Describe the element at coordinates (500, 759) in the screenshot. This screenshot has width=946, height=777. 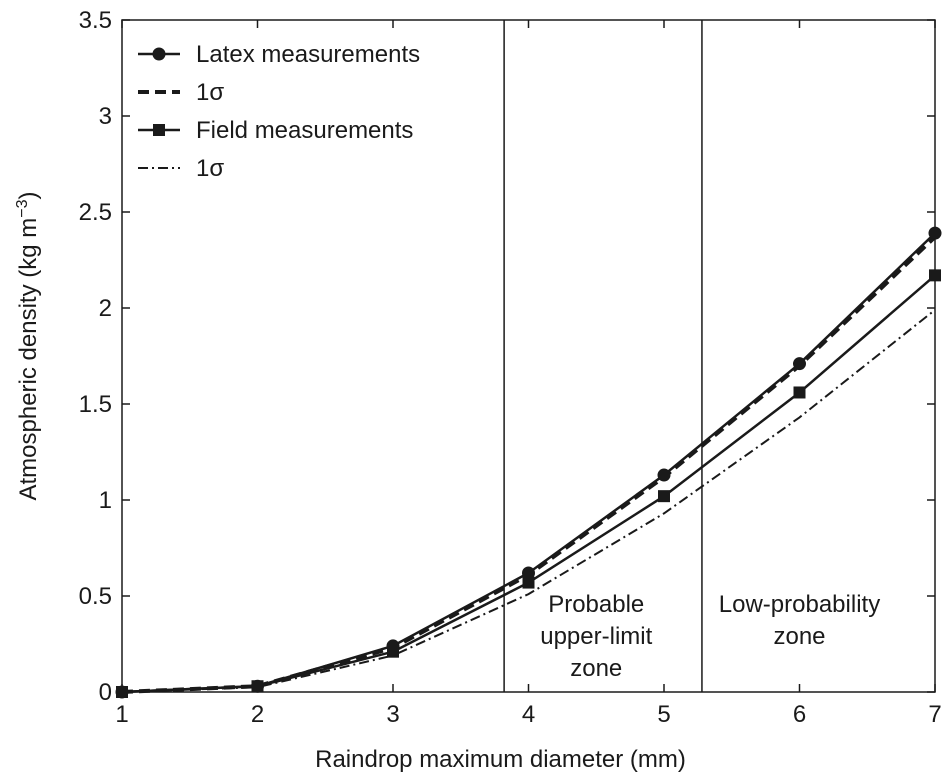
I see `x-axis-title: Raindrop maximum diameter (mm)` at that location.